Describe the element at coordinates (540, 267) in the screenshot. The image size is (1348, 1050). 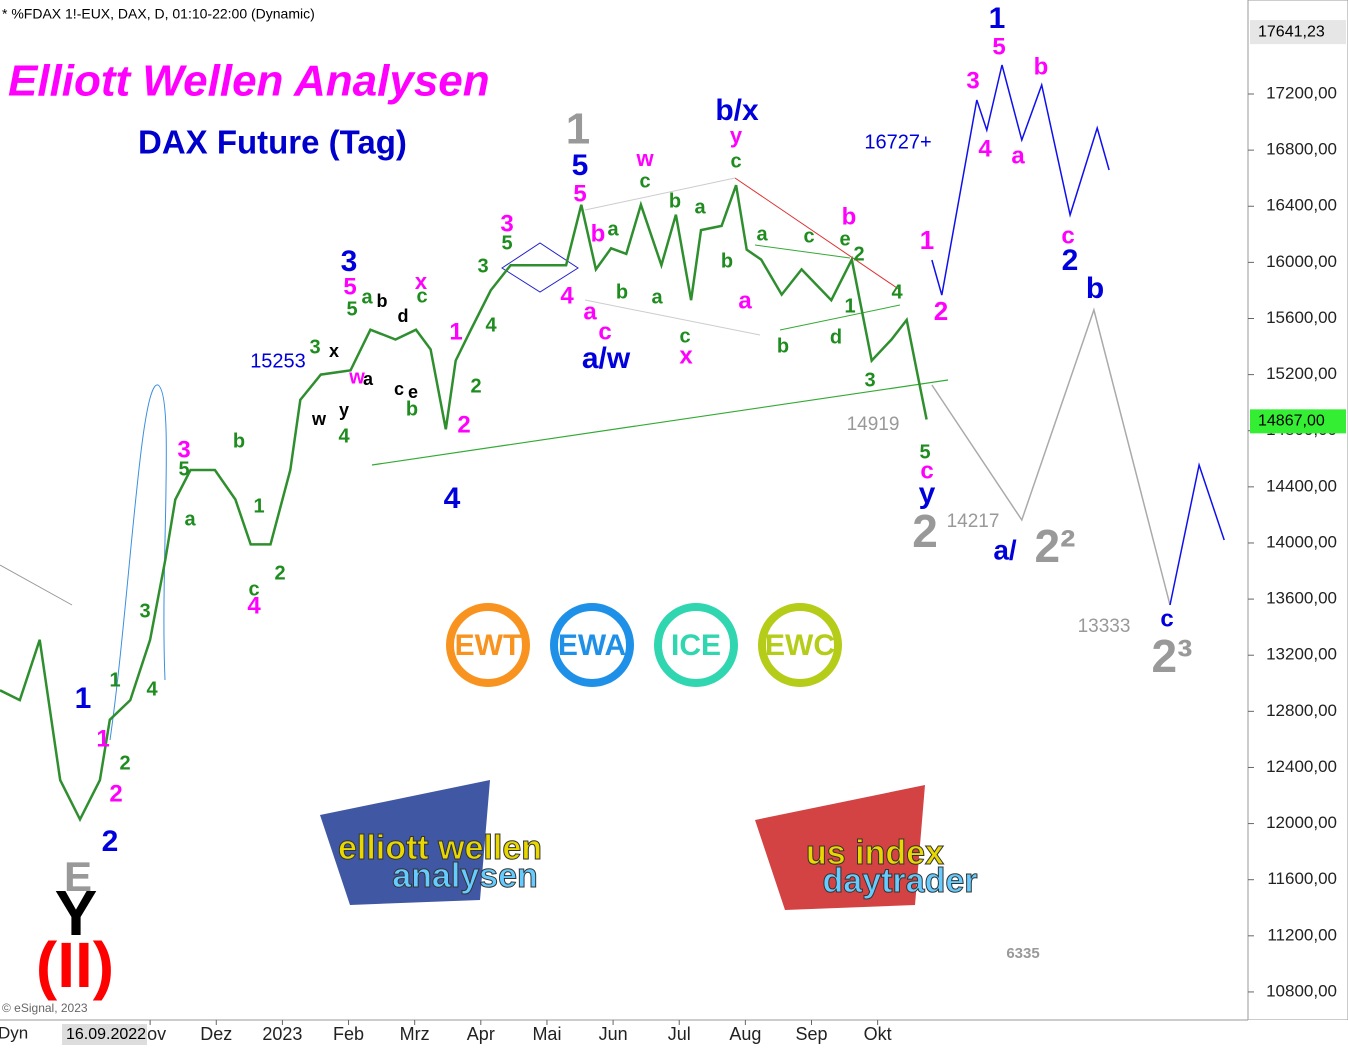
I see `pattern` at that location.